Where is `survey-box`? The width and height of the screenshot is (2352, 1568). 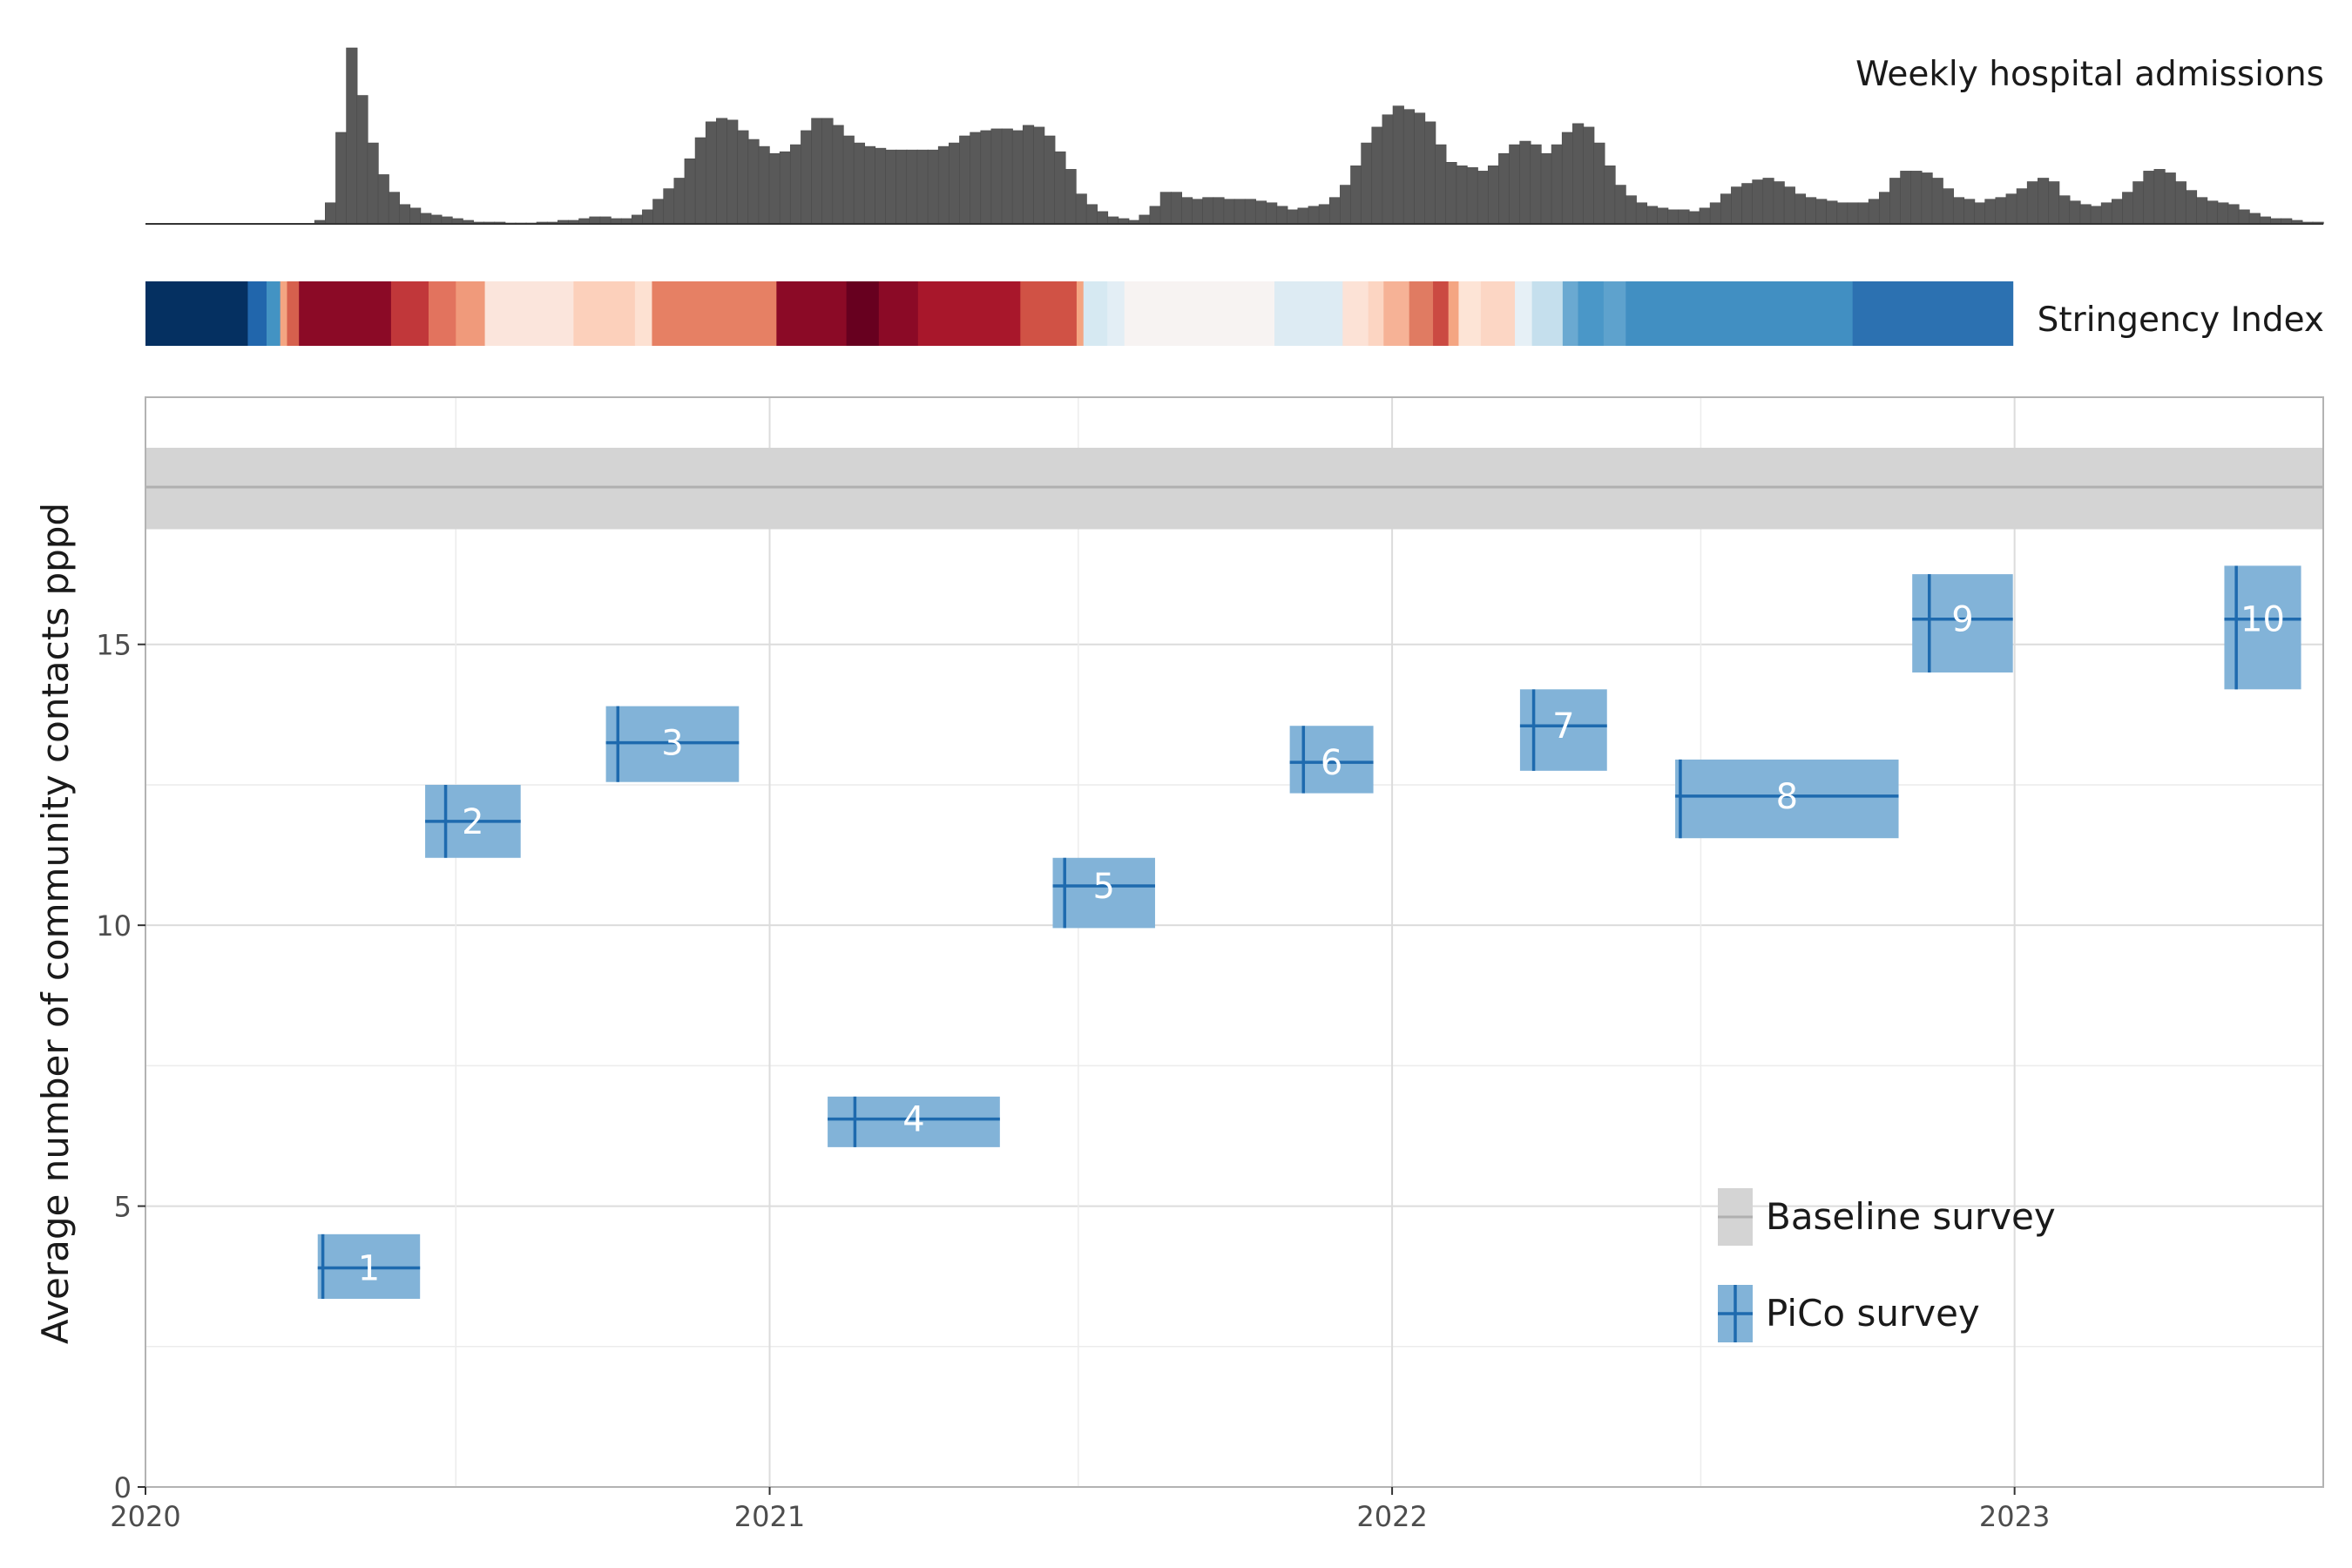
survey-box is located at coordinates (1103, 893).